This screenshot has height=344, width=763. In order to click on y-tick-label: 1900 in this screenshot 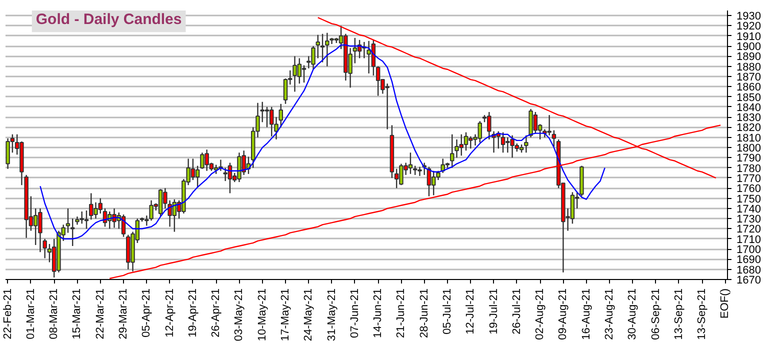, I will do `click(748, 47)`.